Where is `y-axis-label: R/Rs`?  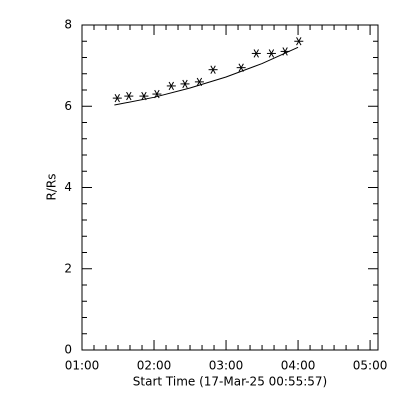 y-axis-label: R/Rs is located at coordinates (52, 187).